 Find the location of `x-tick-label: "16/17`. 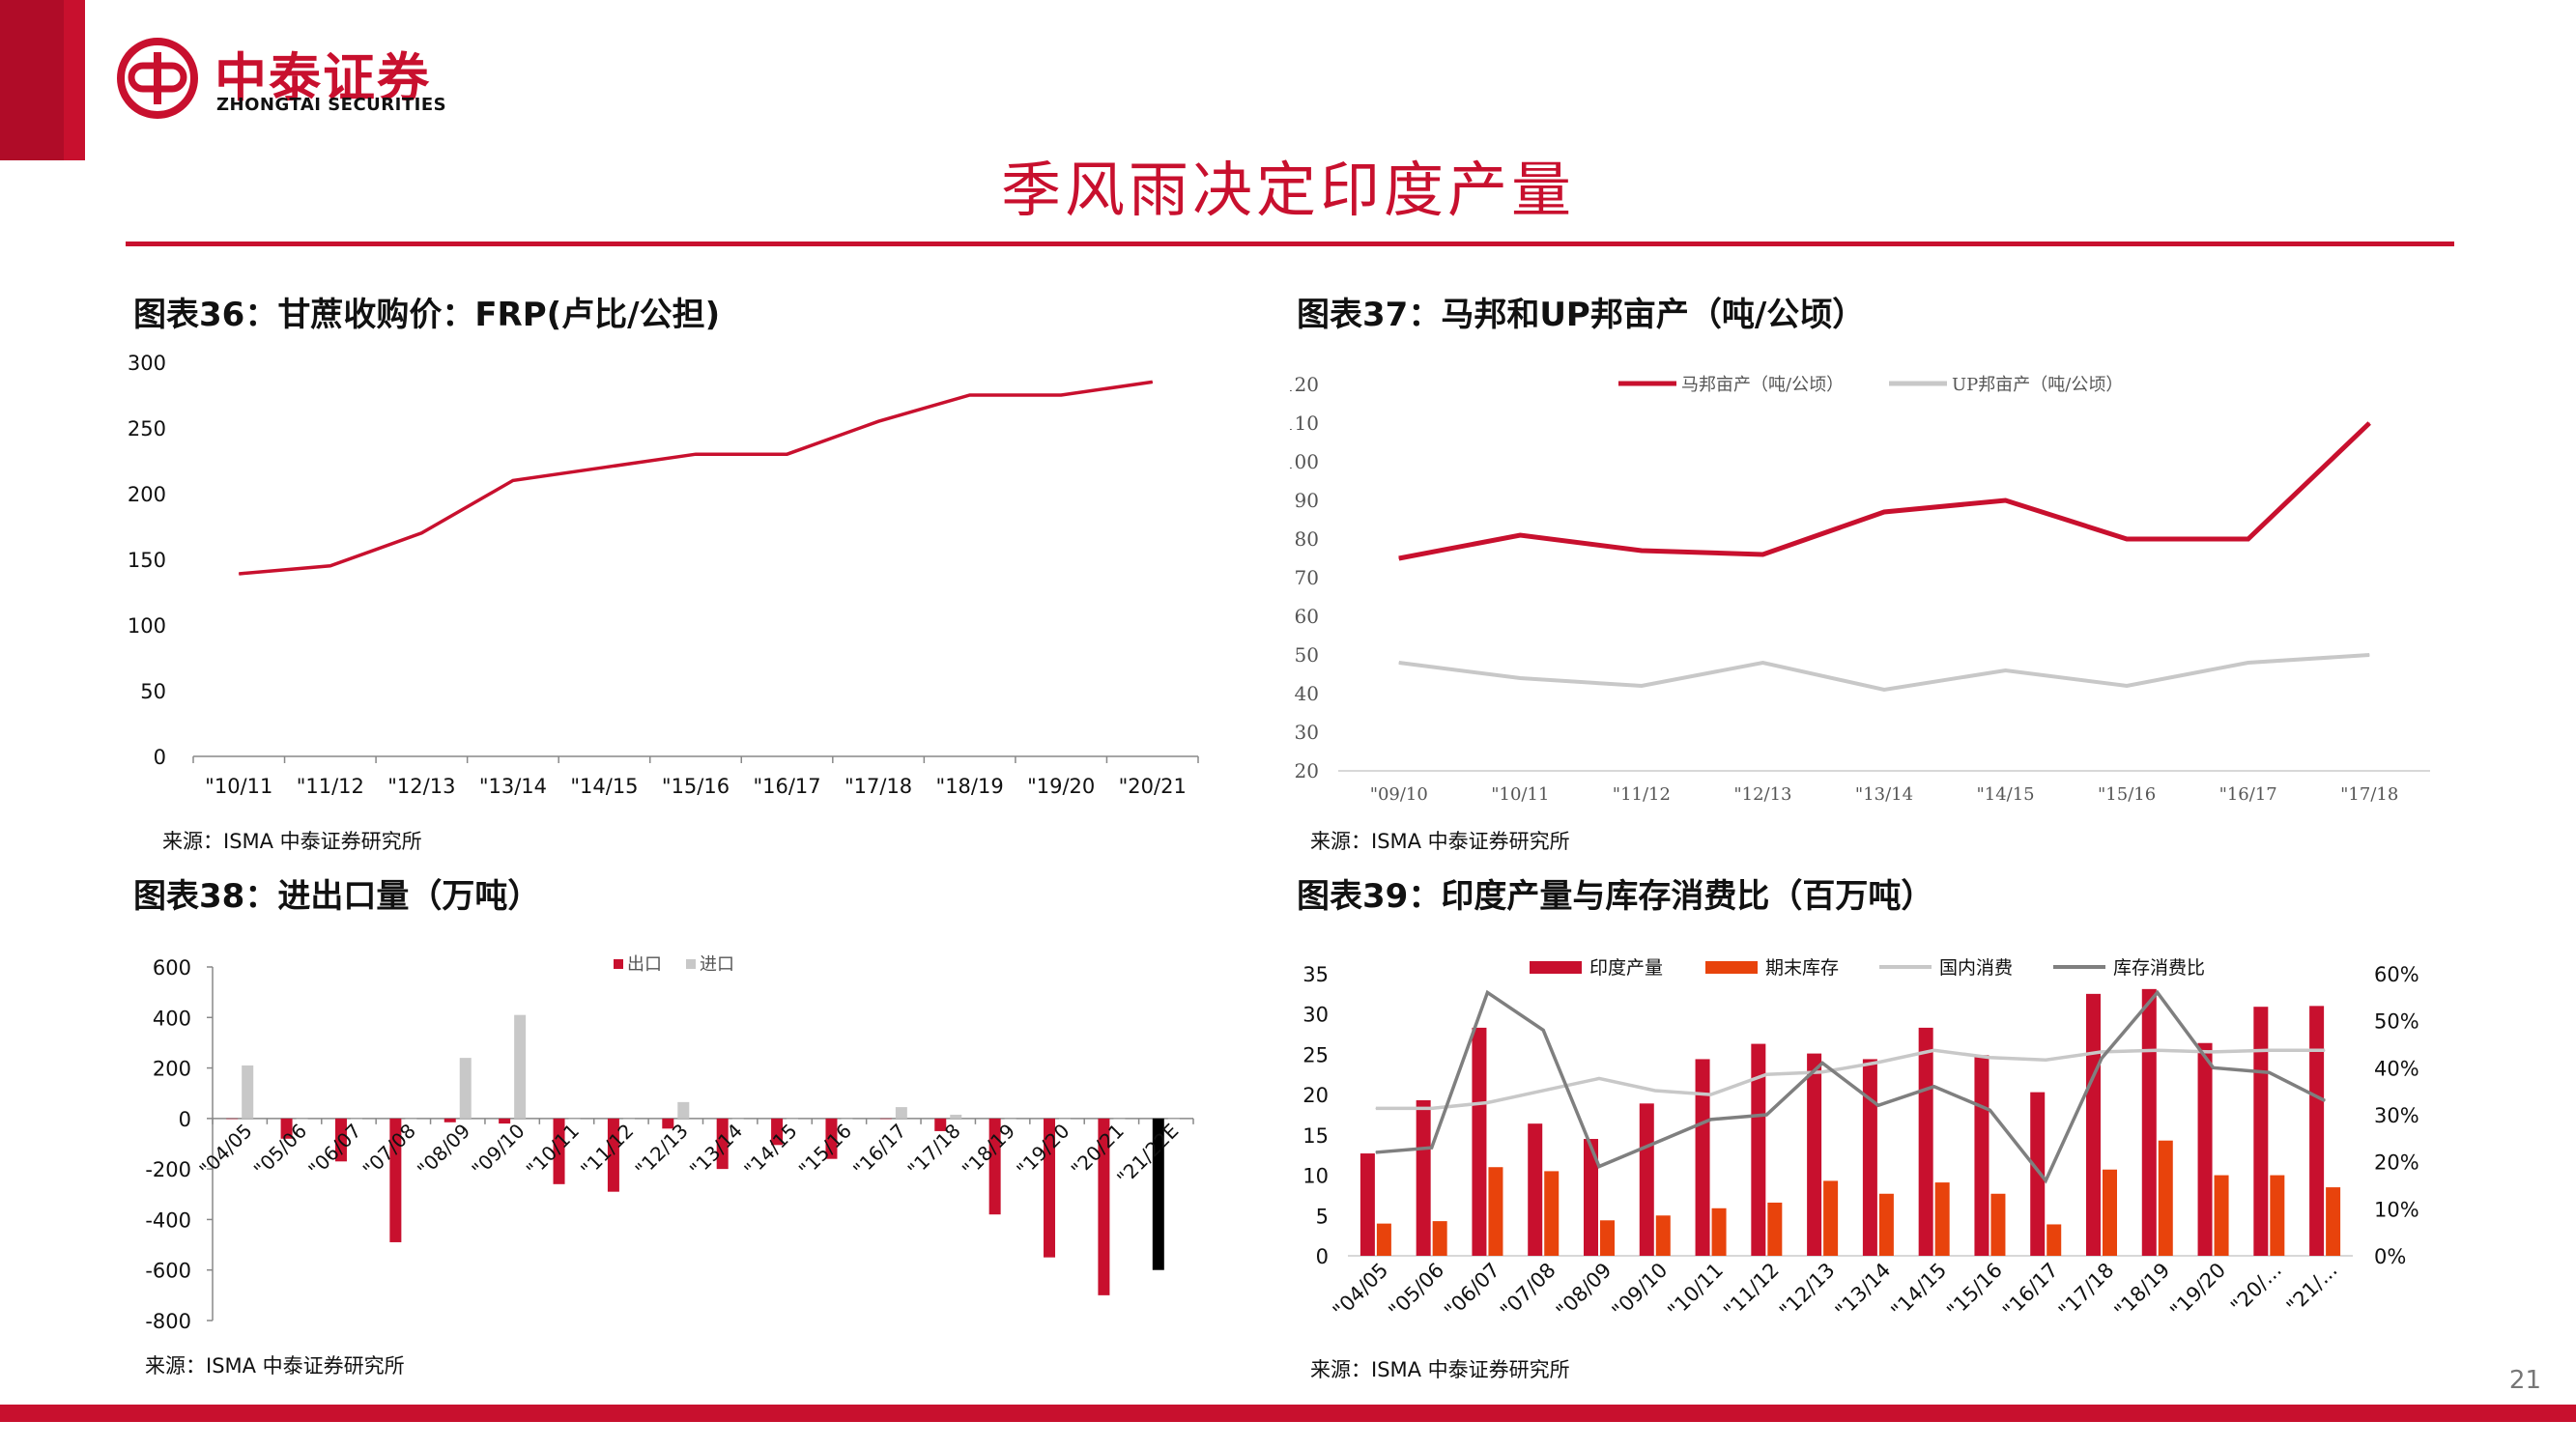

x-tick-label: "16/17 is located at coordinates (2248, 794).